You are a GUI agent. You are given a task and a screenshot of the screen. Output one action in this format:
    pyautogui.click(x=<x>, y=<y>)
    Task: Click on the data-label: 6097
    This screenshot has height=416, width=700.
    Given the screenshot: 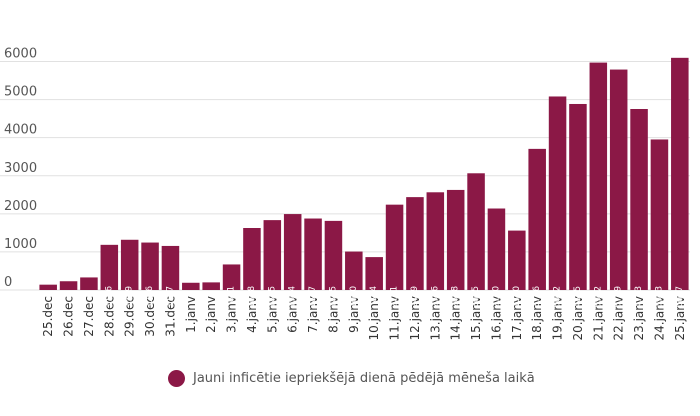 What is the action you would take?
    pyautogui.click(x=680, y=297)
    